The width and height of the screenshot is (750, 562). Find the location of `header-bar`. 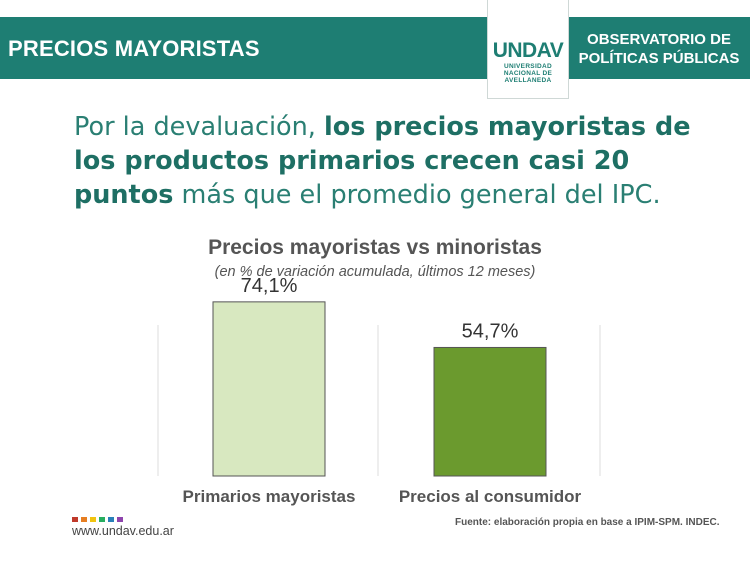

header-bar is located at coordinates (375, 48).